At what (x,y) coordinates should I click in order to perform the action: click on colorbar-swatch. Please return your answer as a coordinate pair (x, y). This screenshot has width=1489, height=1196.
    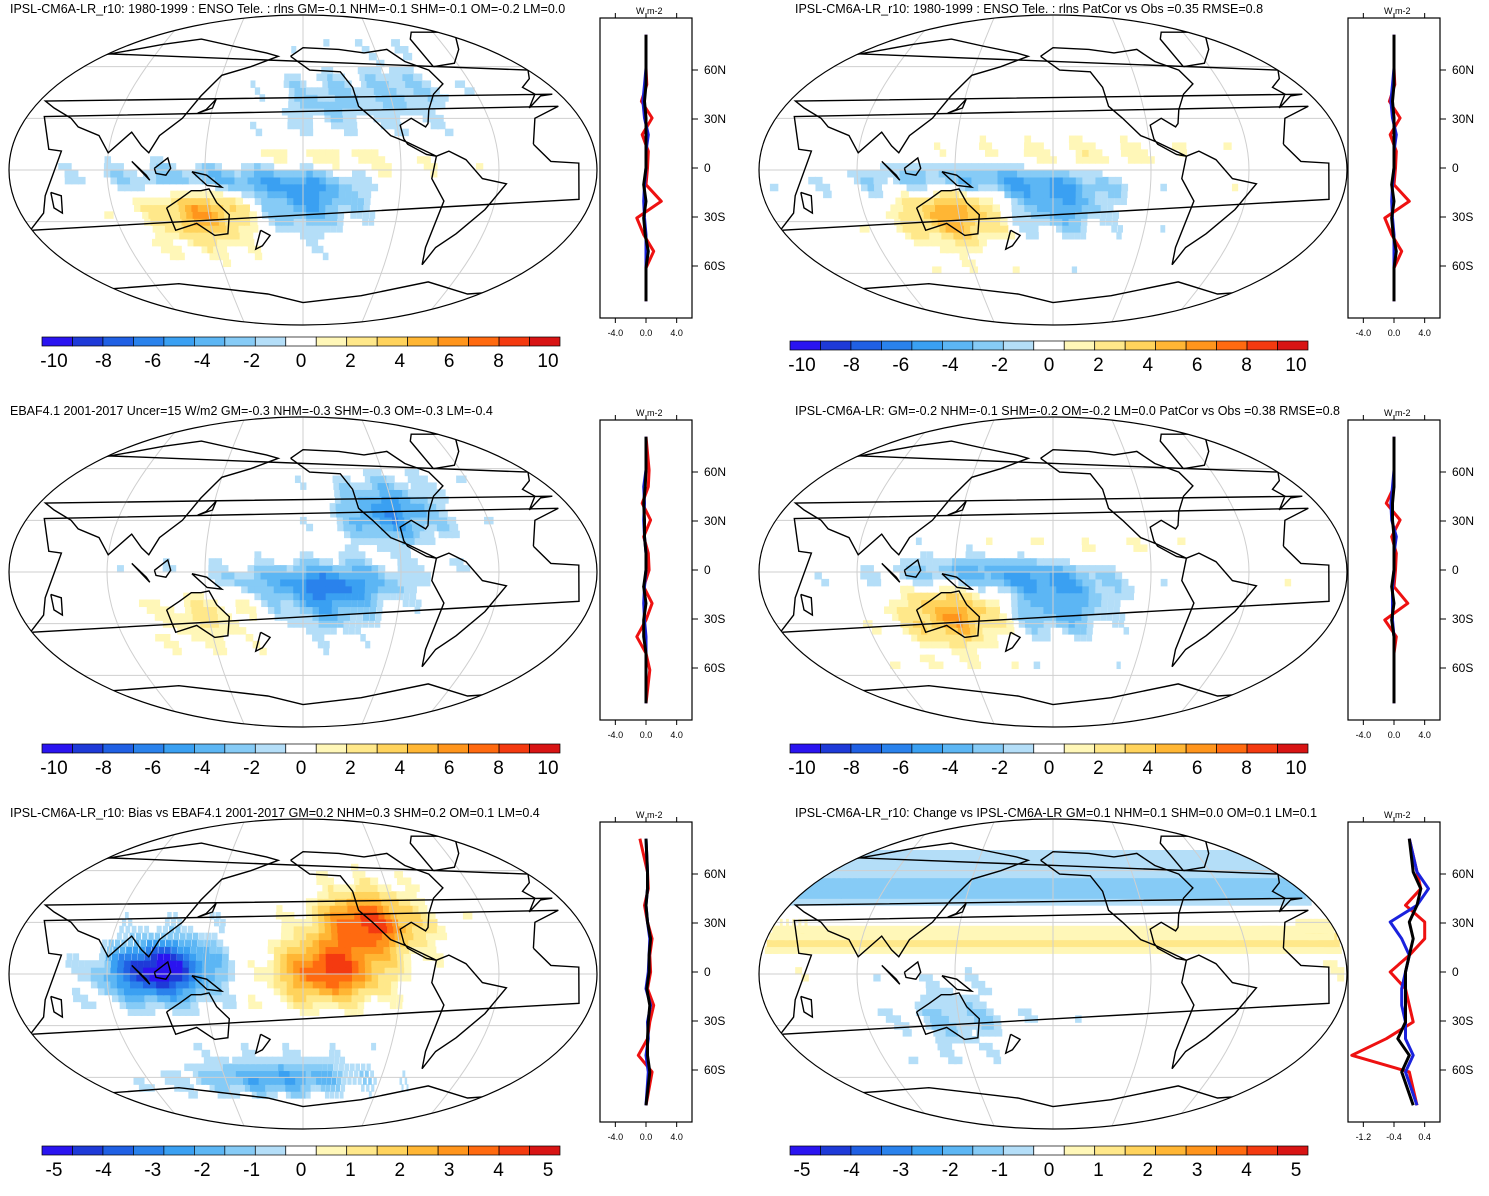
    Looking at the image, I should click on (210, 341).